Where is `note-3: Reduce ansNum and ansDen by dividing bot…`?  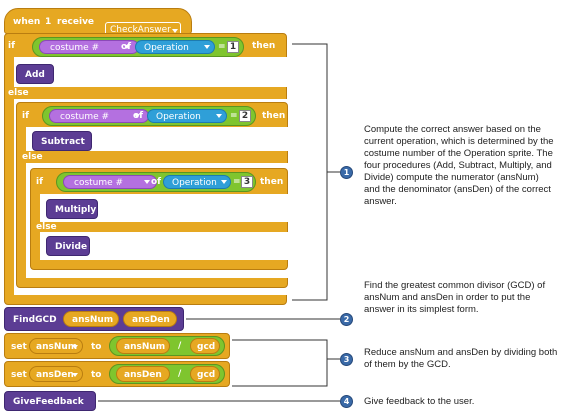 note-3: Reduce ansNum and ansDen by dividing bot… is located at coordinates (461, 358).